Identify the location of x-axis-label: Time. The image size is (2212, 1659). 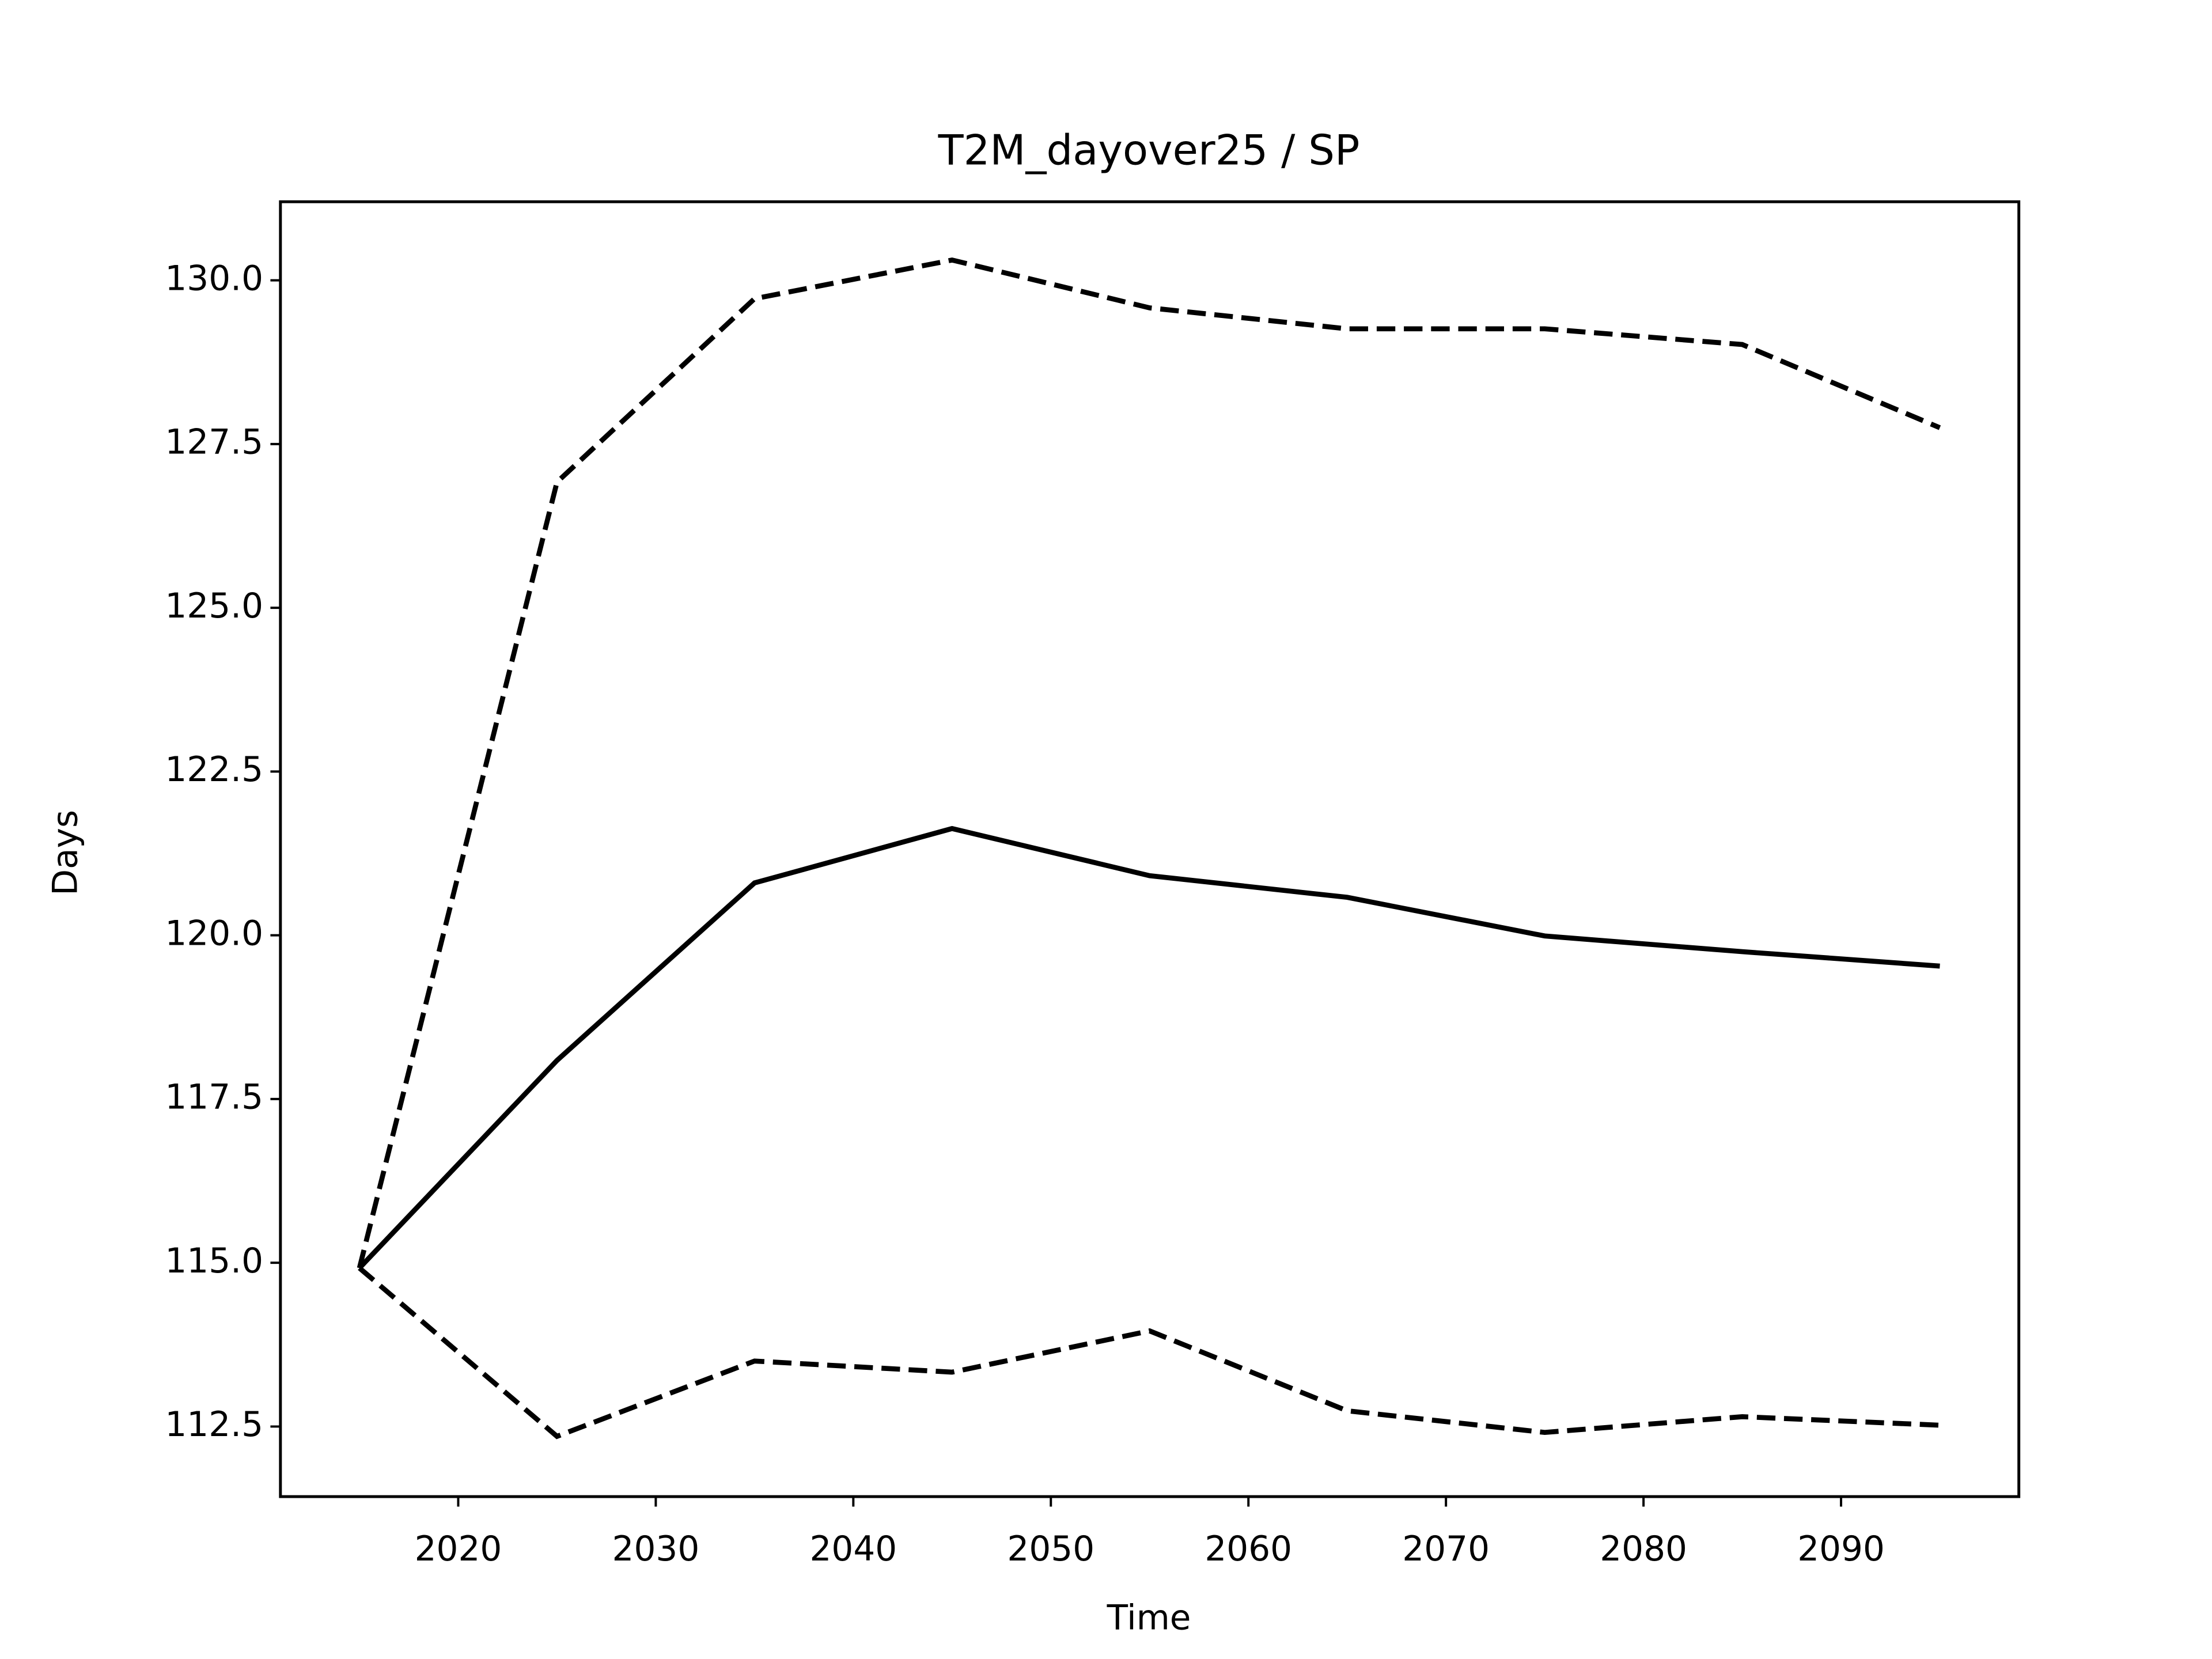
(1149, 1618).